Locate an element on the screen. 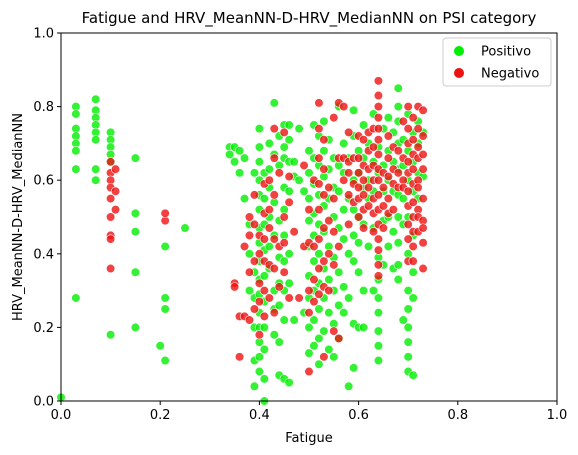 The height and width of the screenshot is (455, 578). x-tick-label: 0.0 is located at coordinates (61, 415).